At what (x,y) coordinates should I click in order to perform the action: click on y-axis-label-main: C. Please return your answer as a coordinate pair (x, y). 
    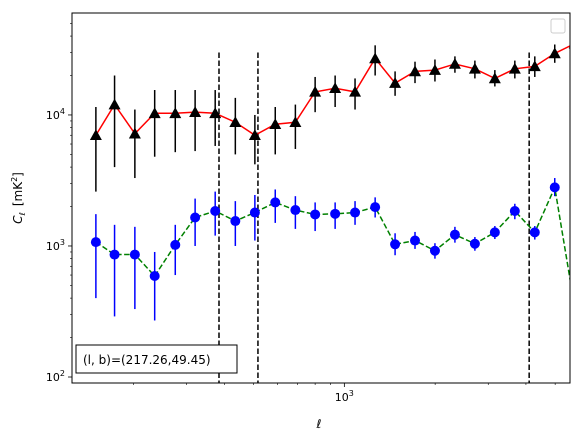
    Looking at the image, I should click on (18, 219).